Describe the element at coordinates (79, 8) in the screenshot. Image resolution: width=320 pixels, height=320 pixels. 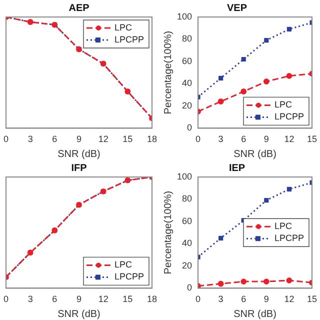
I see `chart-title: AEP` at that location.